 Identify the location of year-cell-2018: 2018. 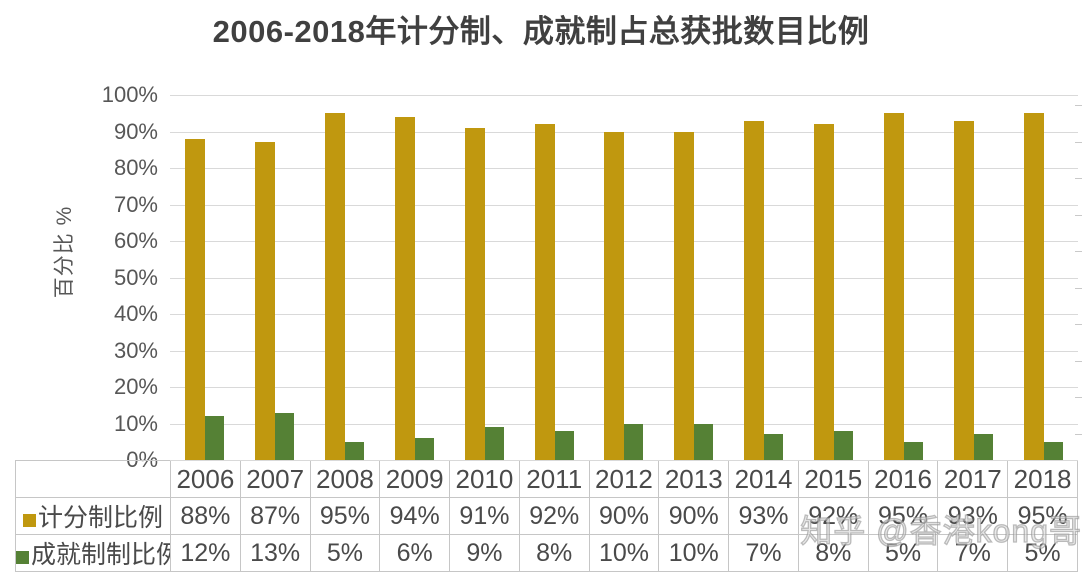
(1042, 479).